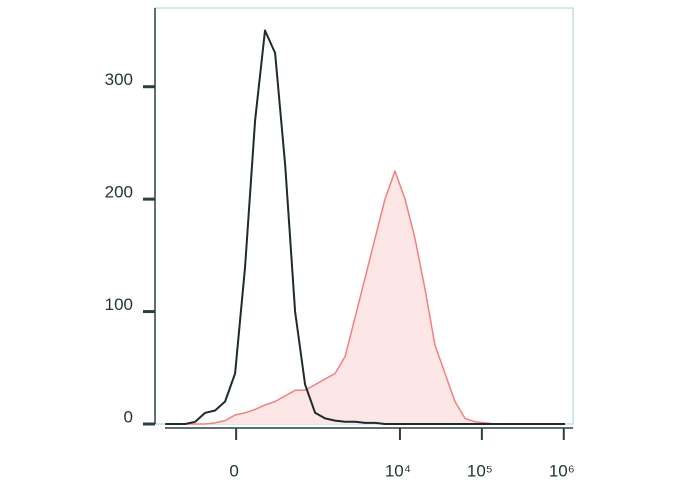 This screenshot has width=688, height=490. Describe the element at coordinates (480, 470) in the screenshot. I see `x-tick-label: 10⁵` at that location.